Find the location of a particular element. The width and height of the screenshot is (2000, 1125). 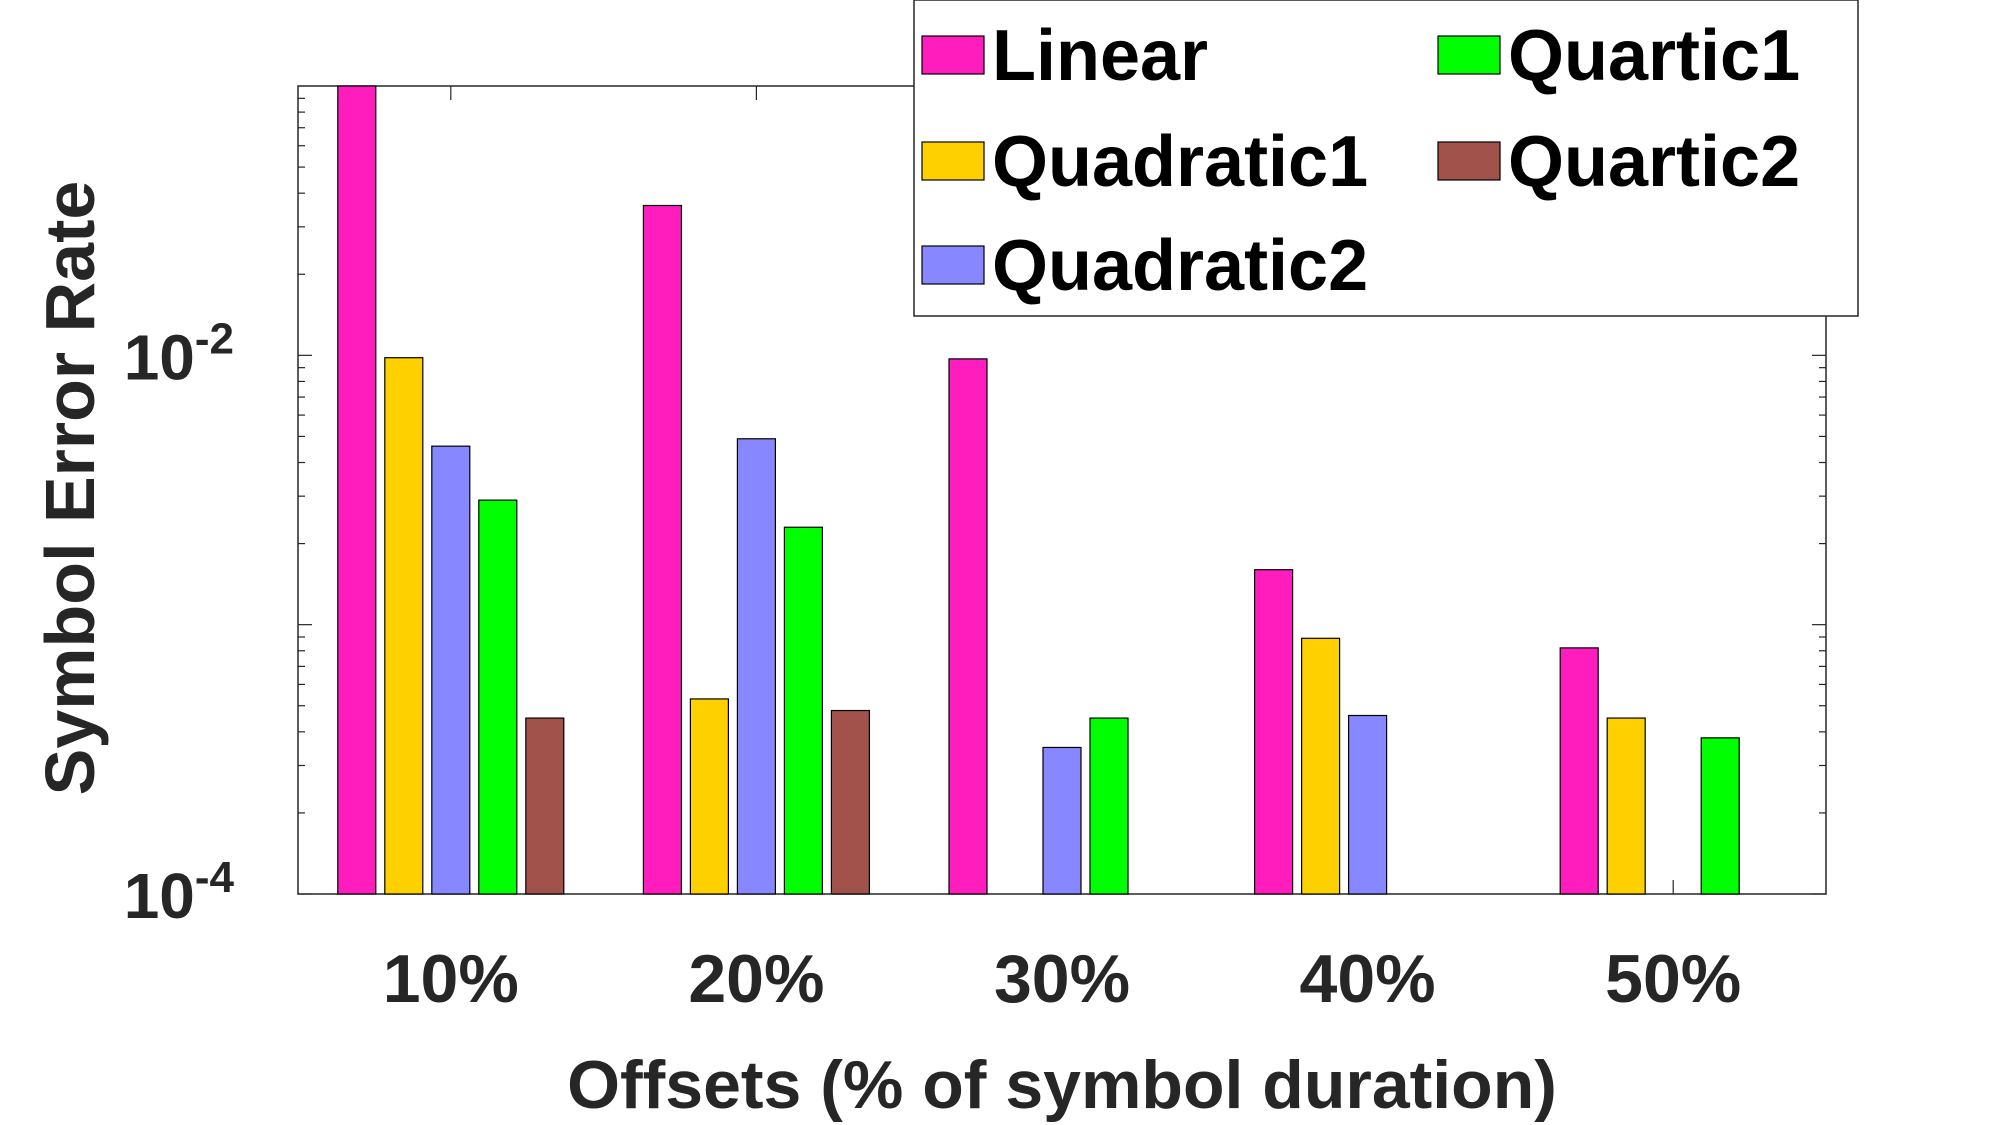

bar-linear-40pct is located at coordinates (1273, 732).